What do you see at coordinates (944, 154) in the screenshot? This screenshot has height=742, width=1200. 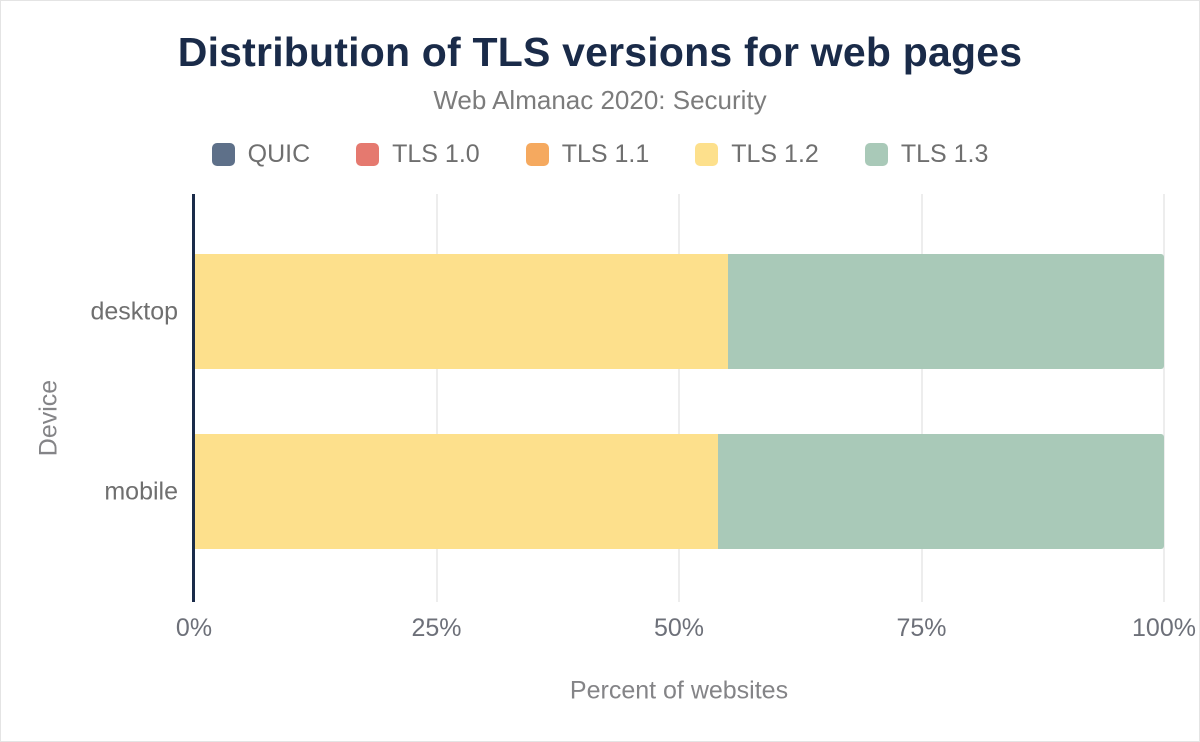 I see `legend-label-tls-1-3: TLS 1.3` at bounding box center [944, 154].